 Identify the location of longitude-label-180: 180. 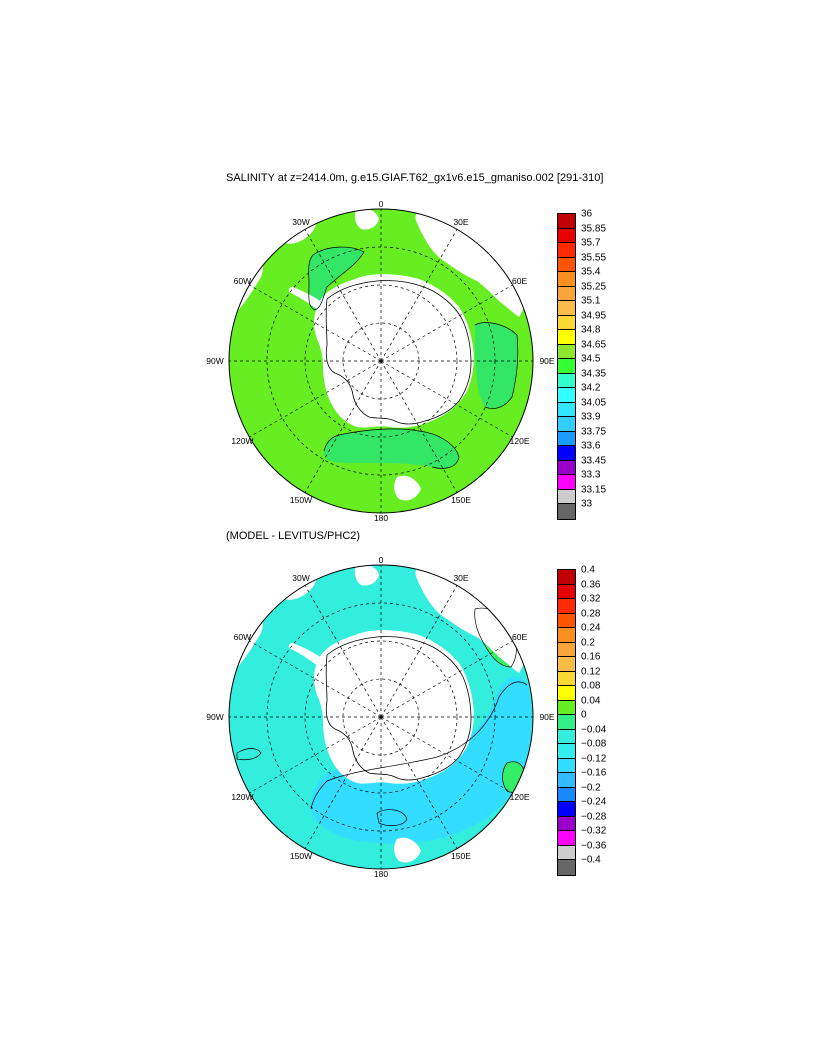
(381, 518).